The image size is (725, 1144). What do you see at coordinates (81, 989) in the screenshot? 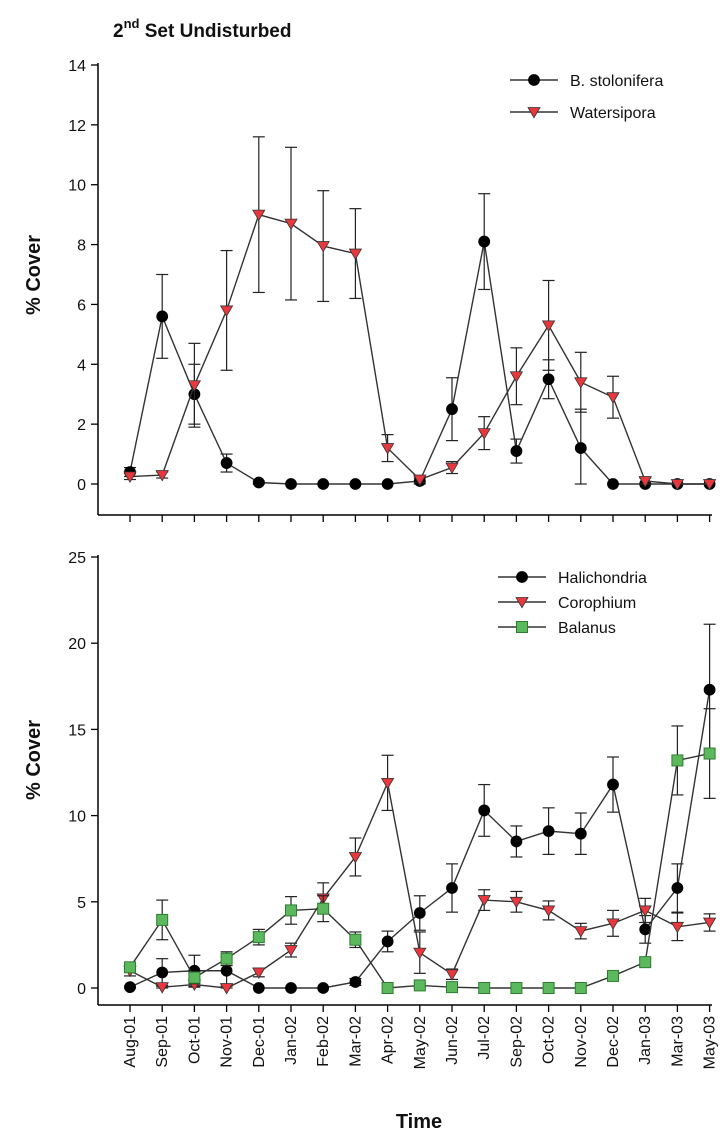
I see `y-tick-label-bottom: 0` at bounding box center [81, 989].